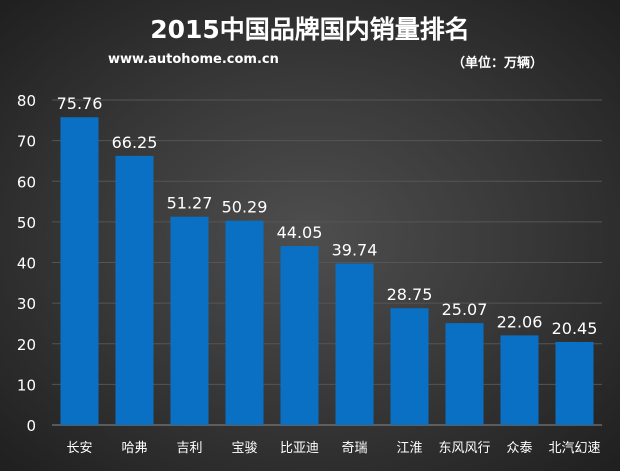  I want to click on data-label: 28.75, so click(410, 294).